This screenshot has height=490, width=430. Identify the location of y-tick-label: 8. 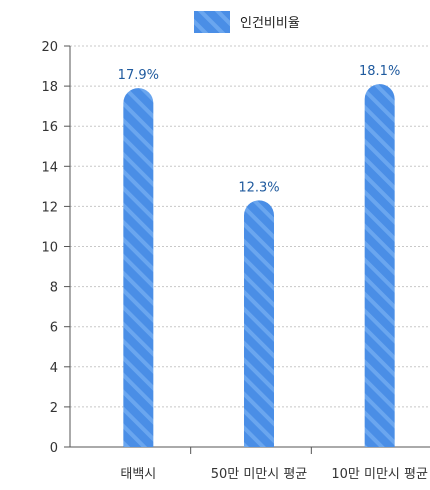
(54, 288).